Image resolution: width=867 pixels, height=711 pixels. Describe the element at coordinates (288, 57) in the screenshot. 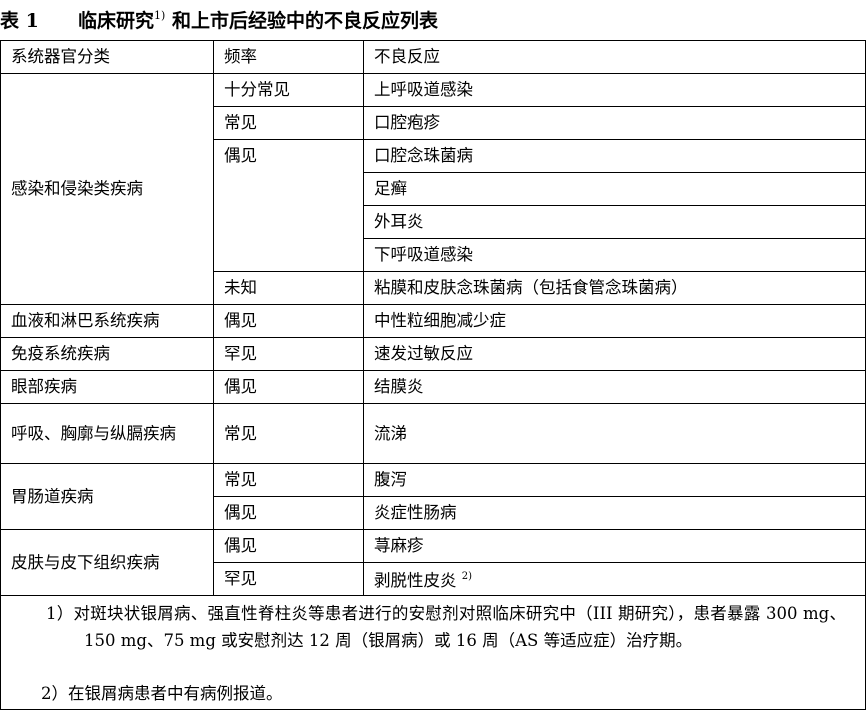

I see `header-frequency: 频率` at that location.